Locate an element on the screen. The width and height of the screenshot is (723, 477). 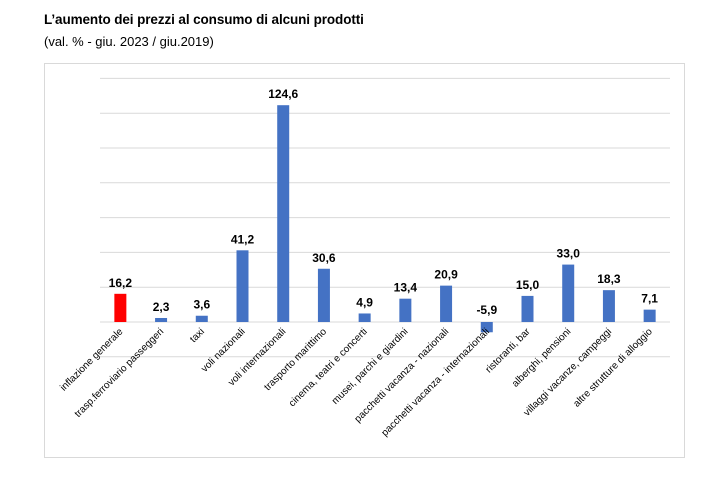
data-label: -5,9 is located at coordinates (486, 310).